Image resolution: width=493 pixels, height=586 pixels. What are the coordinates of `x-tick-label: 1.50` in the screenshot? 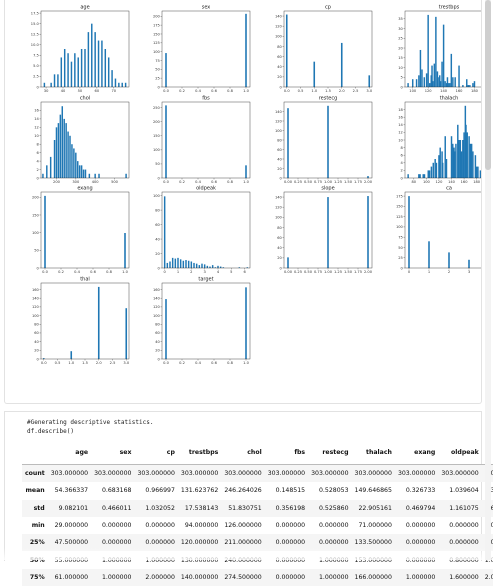 It's located at (348, 272).